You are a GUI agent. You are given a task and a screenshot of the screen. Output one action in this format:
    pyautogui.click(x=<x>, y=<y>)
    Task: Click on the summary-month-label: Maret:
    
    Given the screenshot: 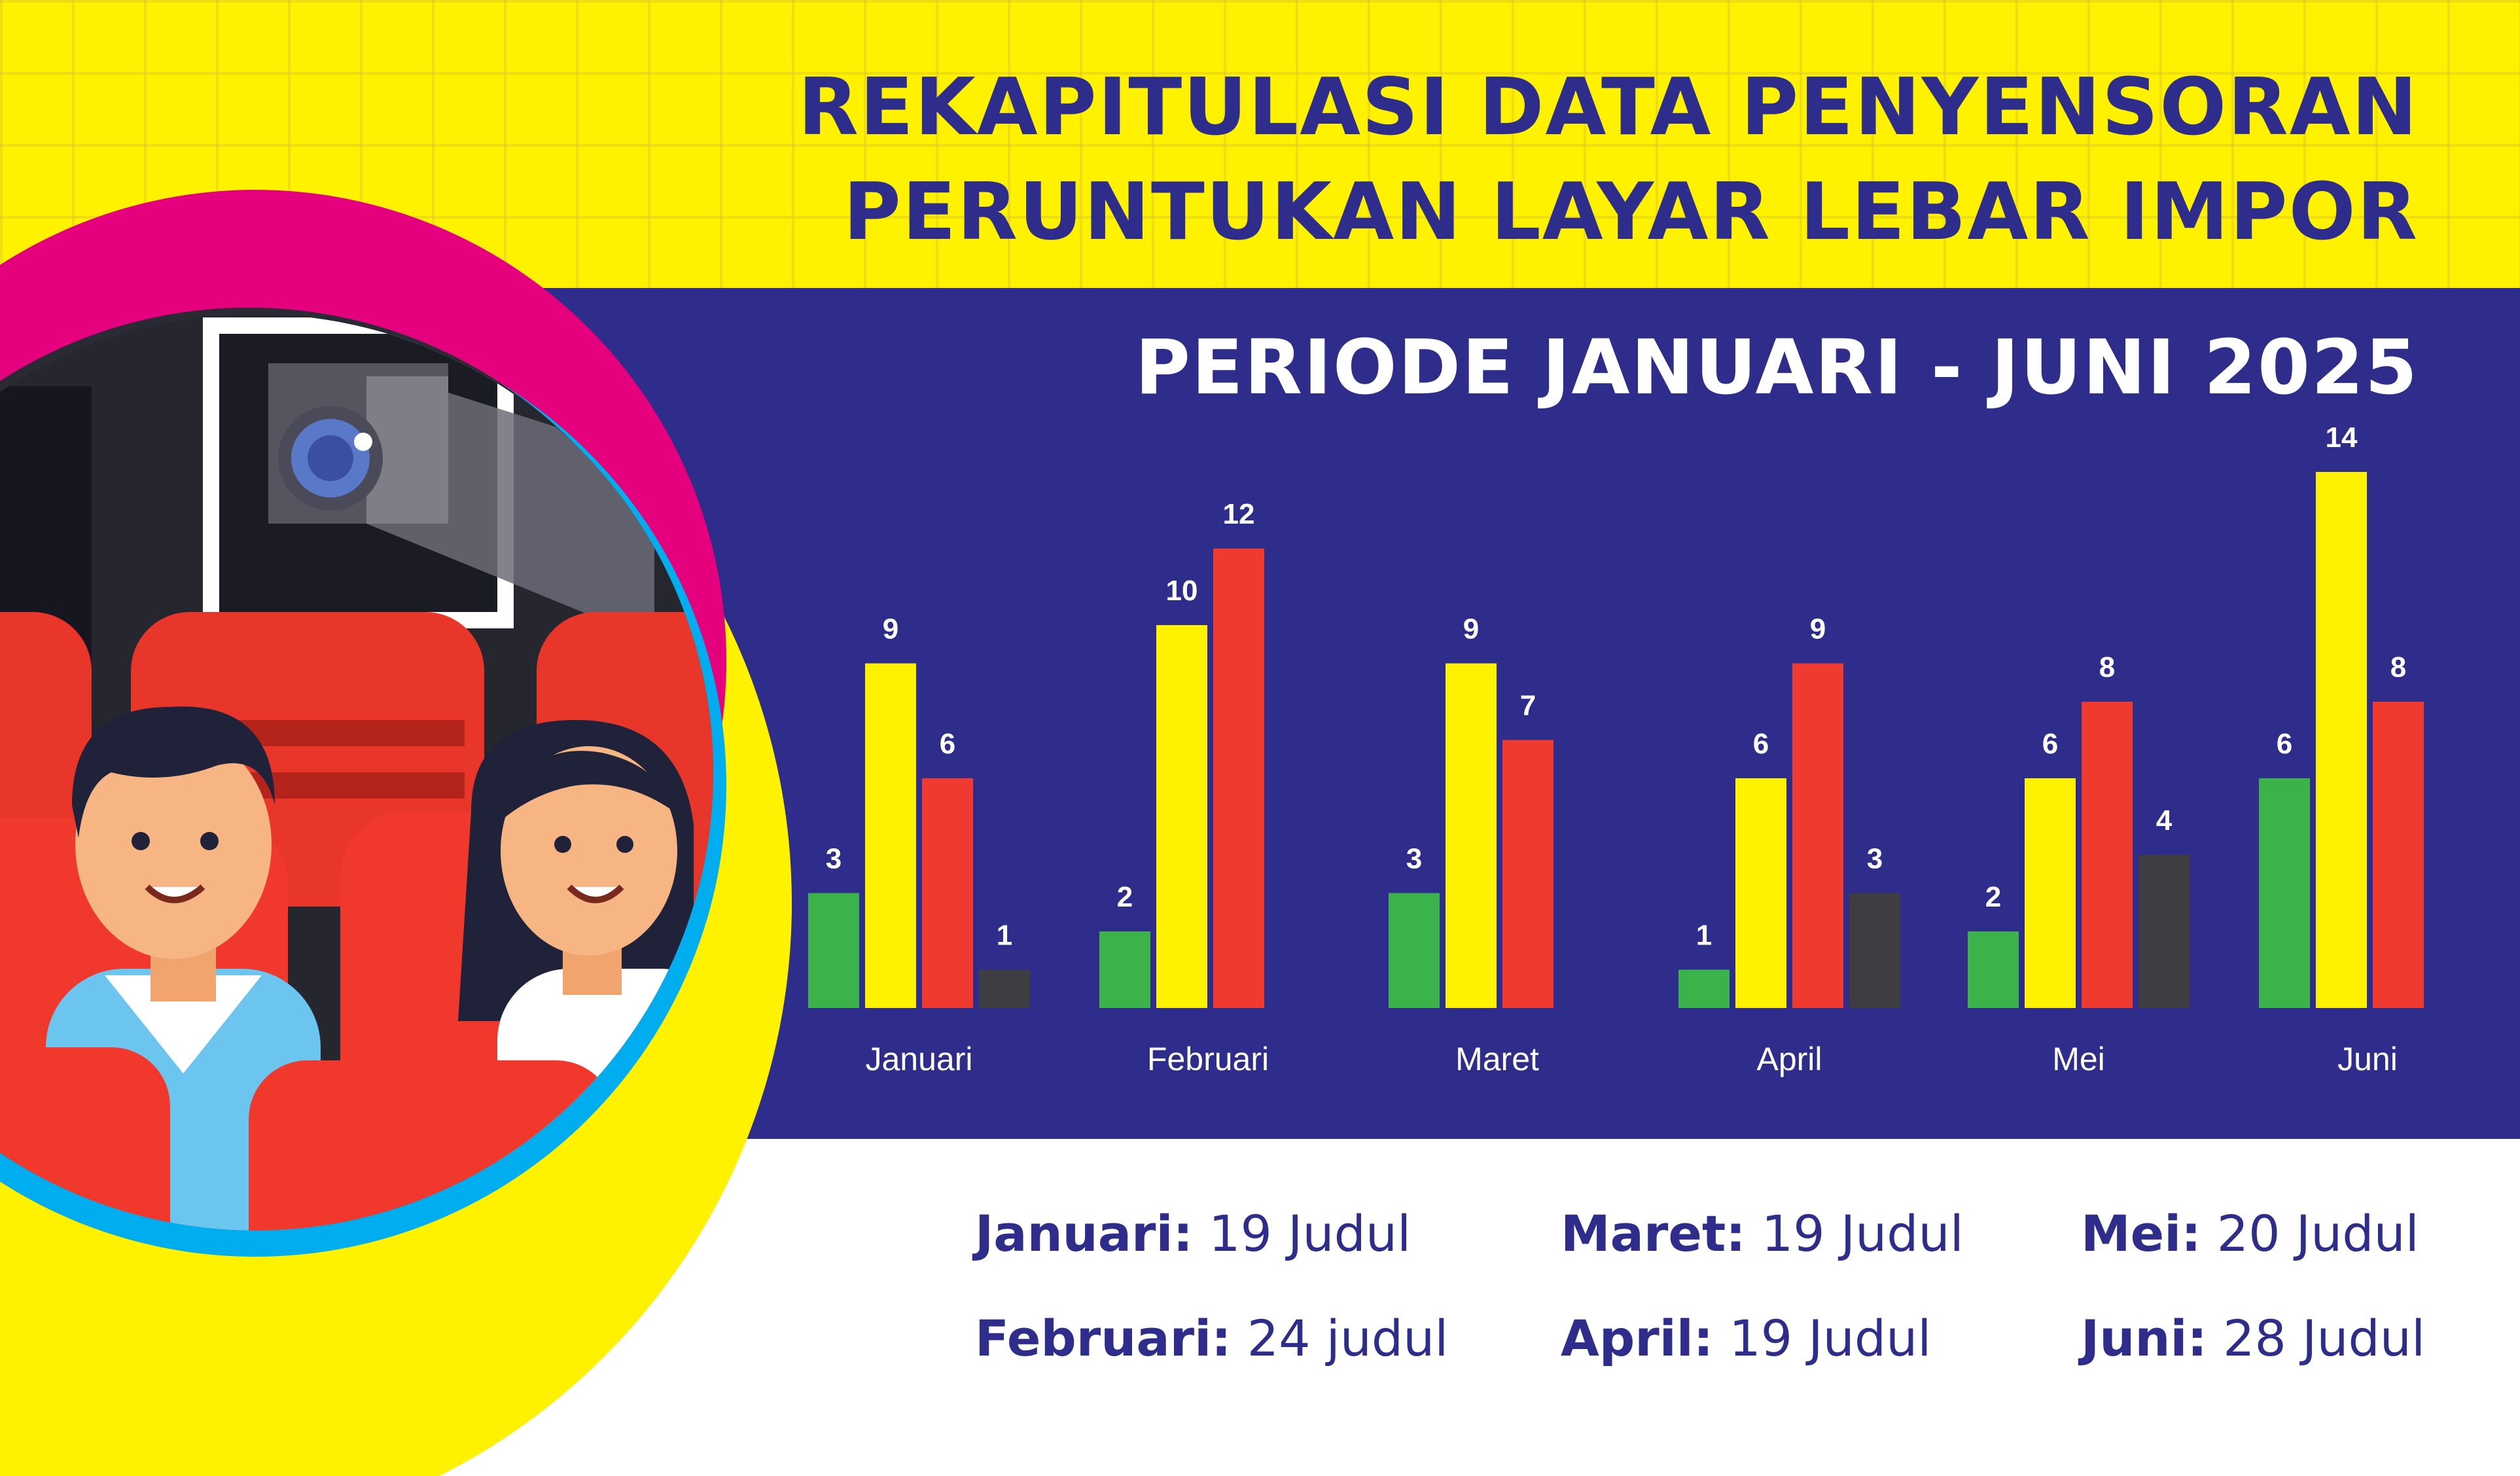 What is the action you would take?
    pyautogui.click(x=1653, y=1233)
    